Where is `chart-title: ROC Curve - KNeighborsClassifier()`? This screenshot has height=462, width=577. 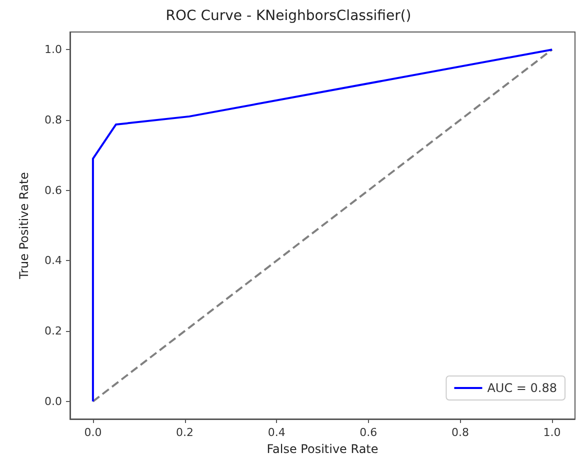
chart-title: ROC Curve - KNeighborsClassifier() is located at coordinates (289, 16).